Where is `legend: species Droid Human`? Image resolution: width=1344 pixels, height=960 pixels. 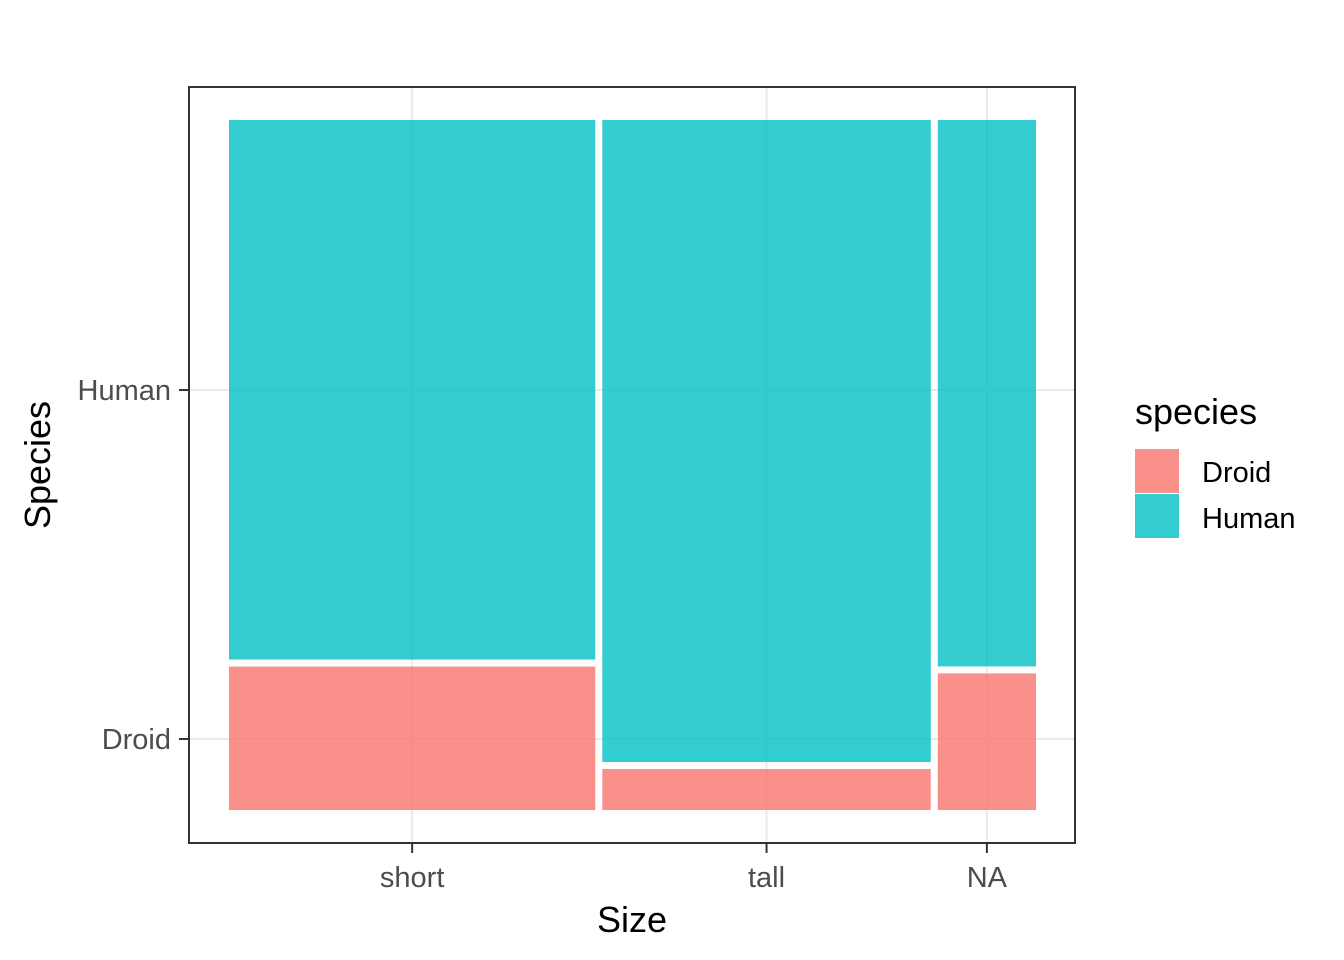 legend: species Droid Human is located at coordinates (1215, 464).